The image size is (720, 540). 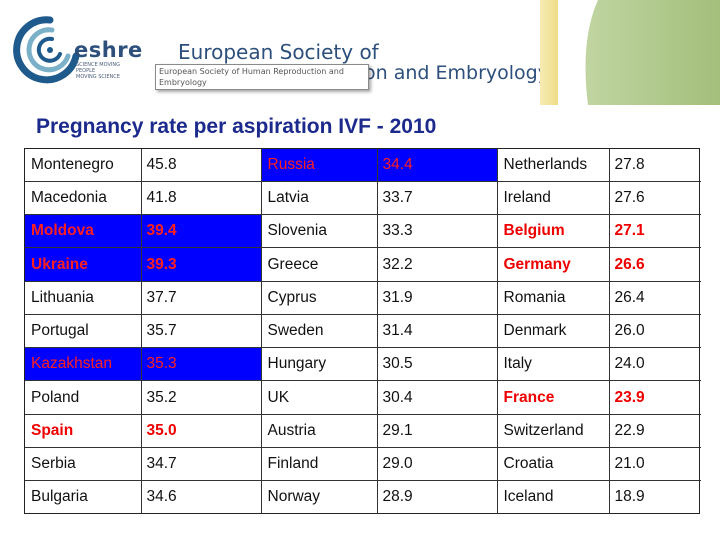 What do you see at coordinates (437, 198) in the screenshot?
I see `rate-value-cell: 33.7` at bounding box center [437, 198].